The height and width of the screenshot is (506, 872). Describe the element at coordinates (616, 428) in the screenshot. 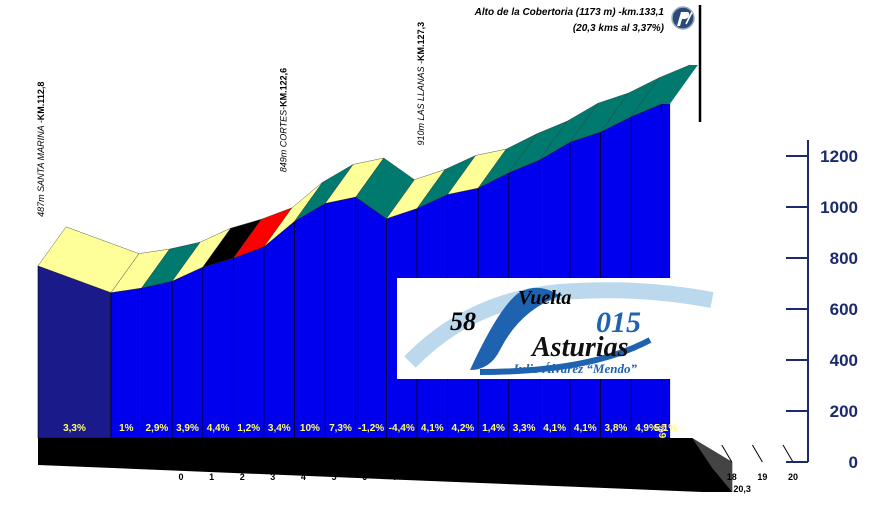

I see `gradient-label: 3,8%` at that location.